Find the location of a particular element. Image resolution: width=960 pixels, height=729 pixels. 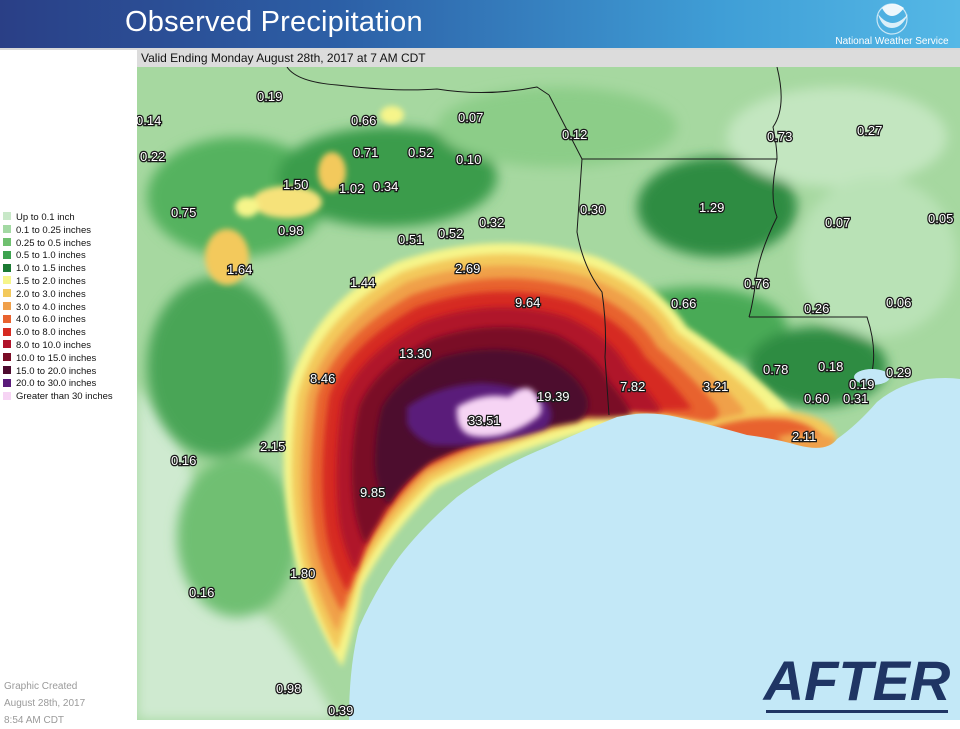

value-label: 0.75 is located at coordinates (183, 212).